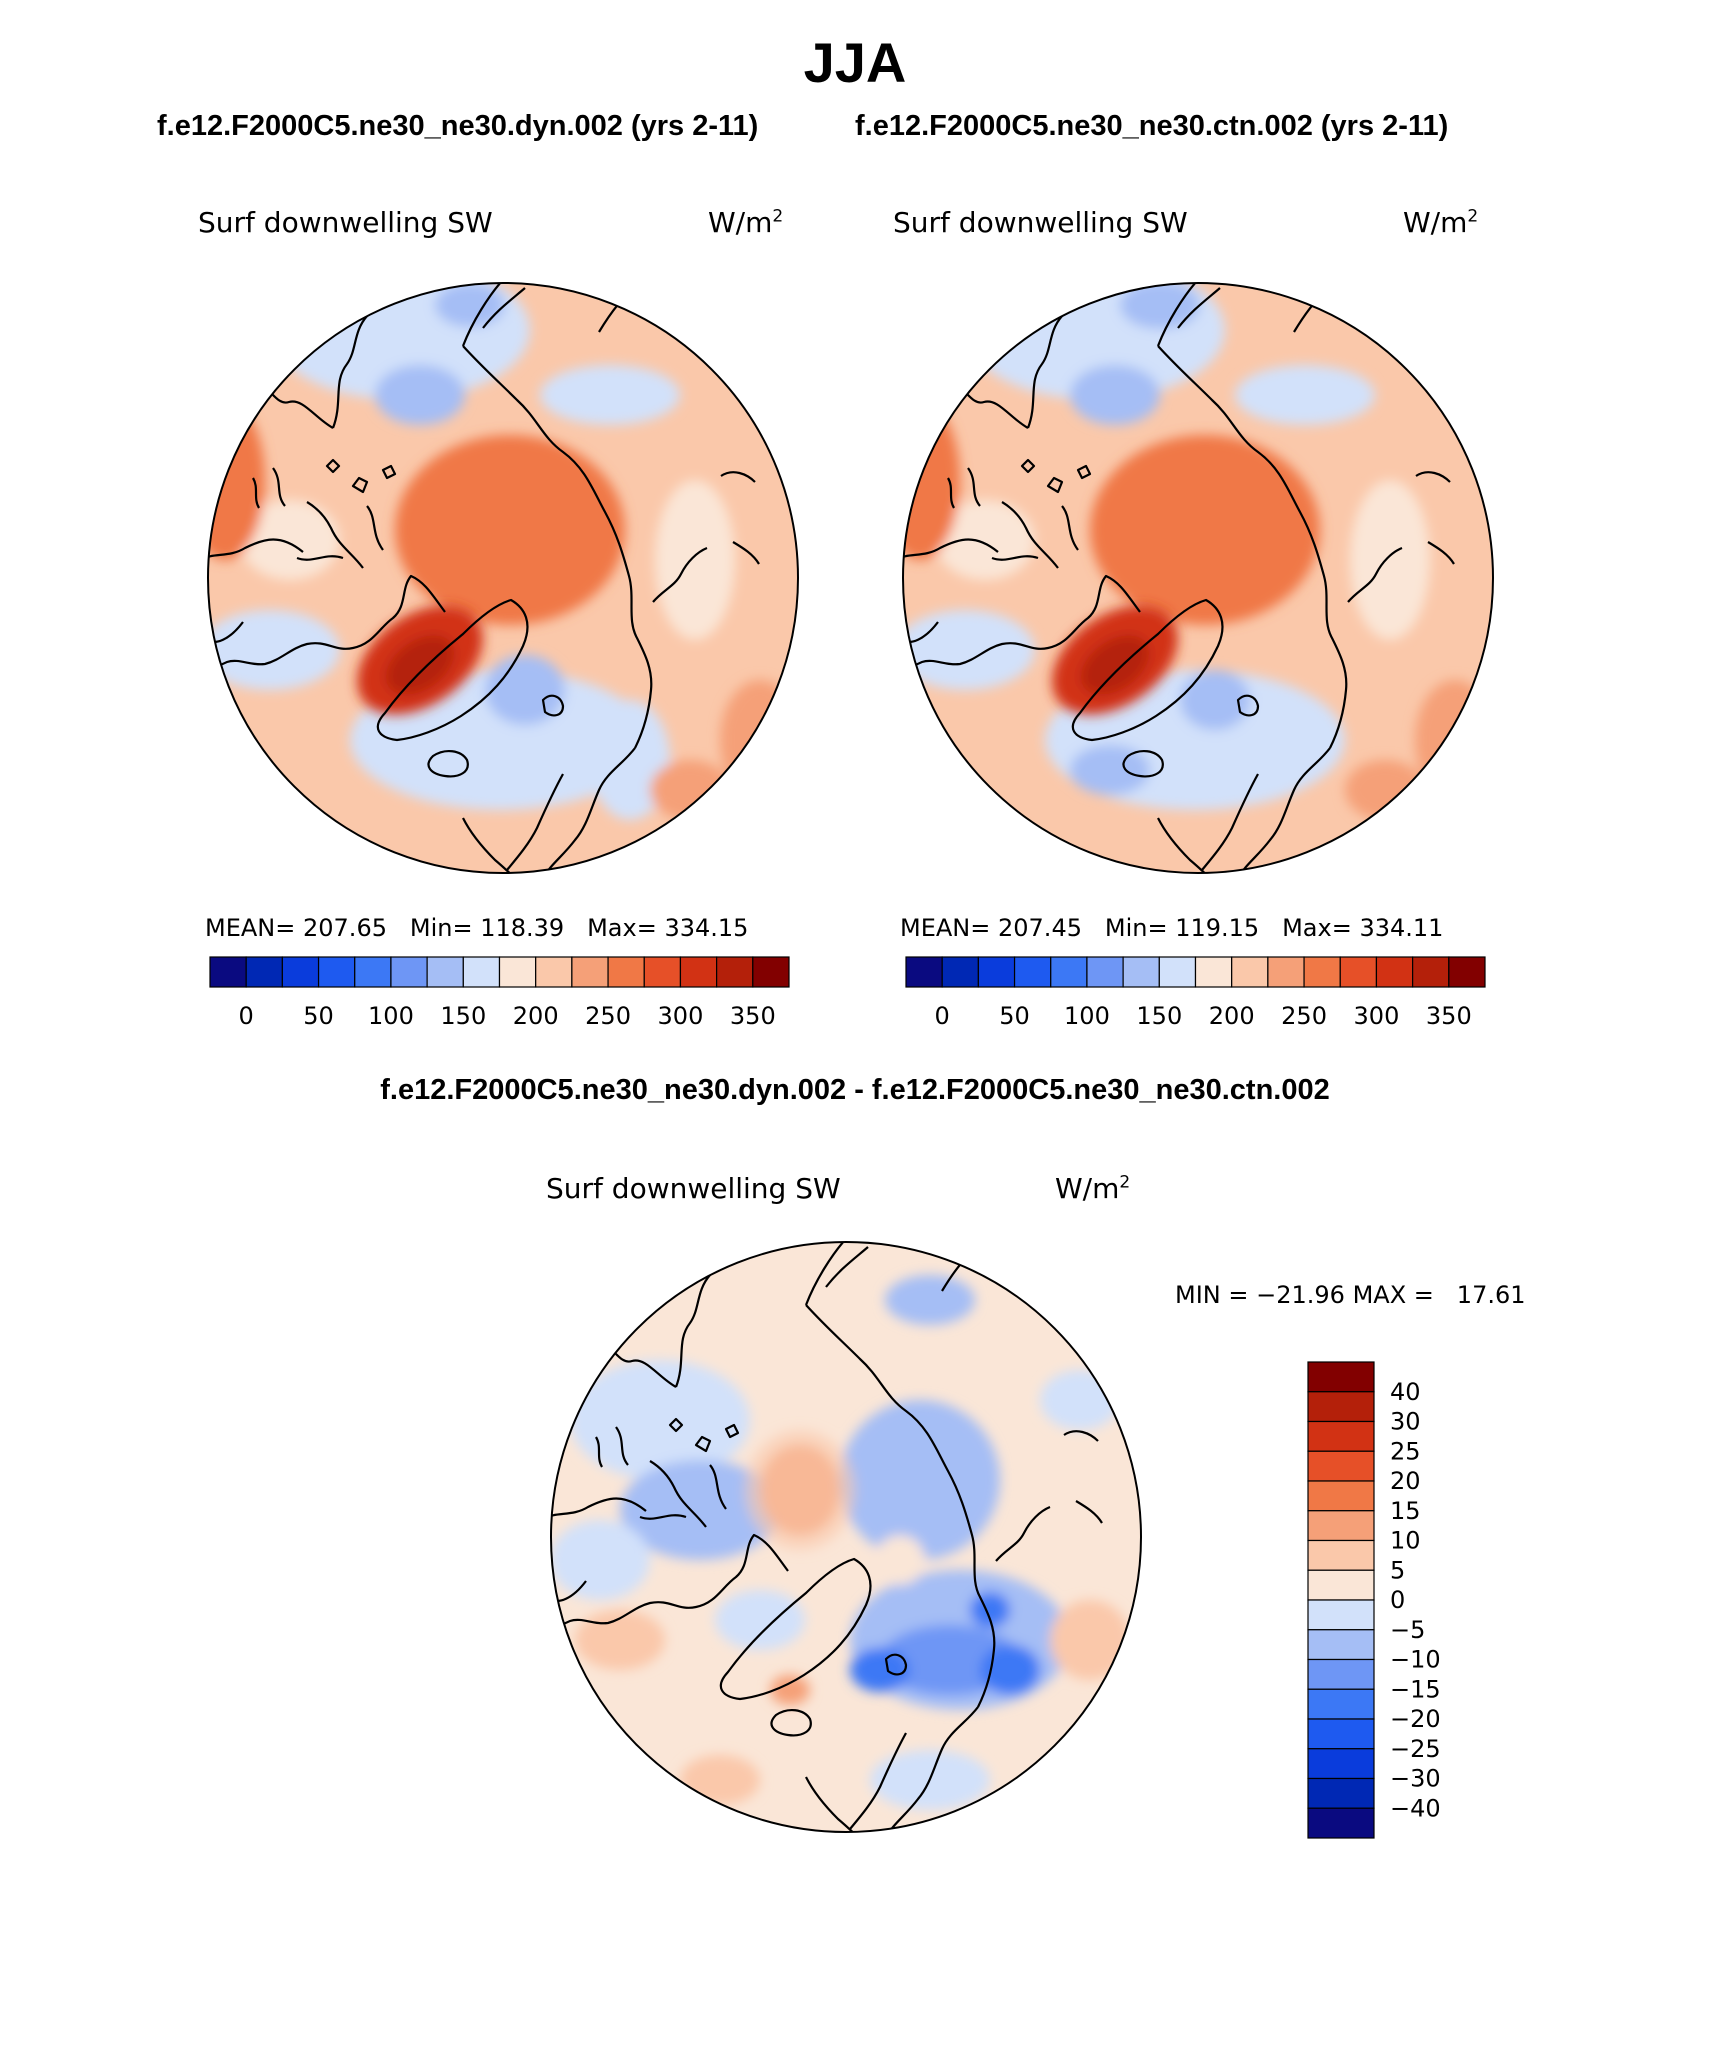 This screenshot has height=2061, width=1710. I want to click on colorbar-tick-label: −40, so click(1415, 1808).